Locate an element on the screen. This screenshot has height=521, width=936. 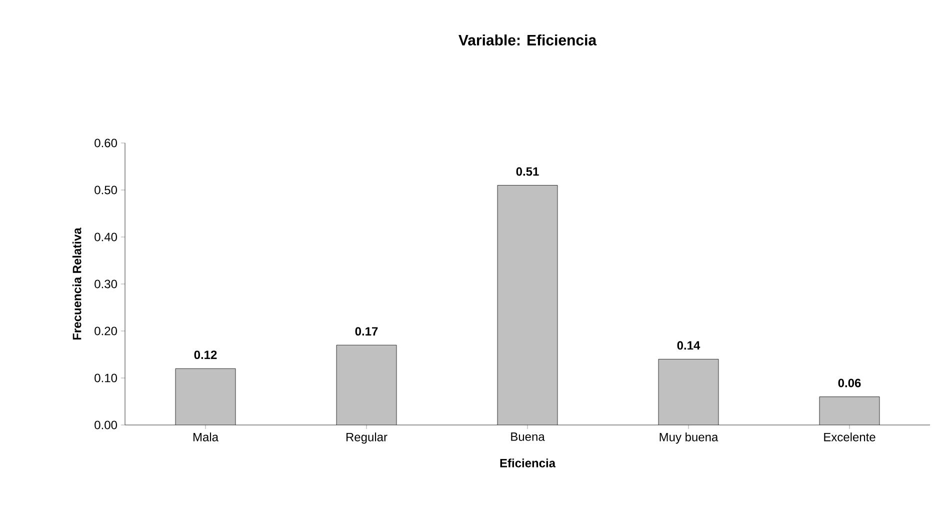
y-tick-label: 0.00 is located at coordinates (106, 425).